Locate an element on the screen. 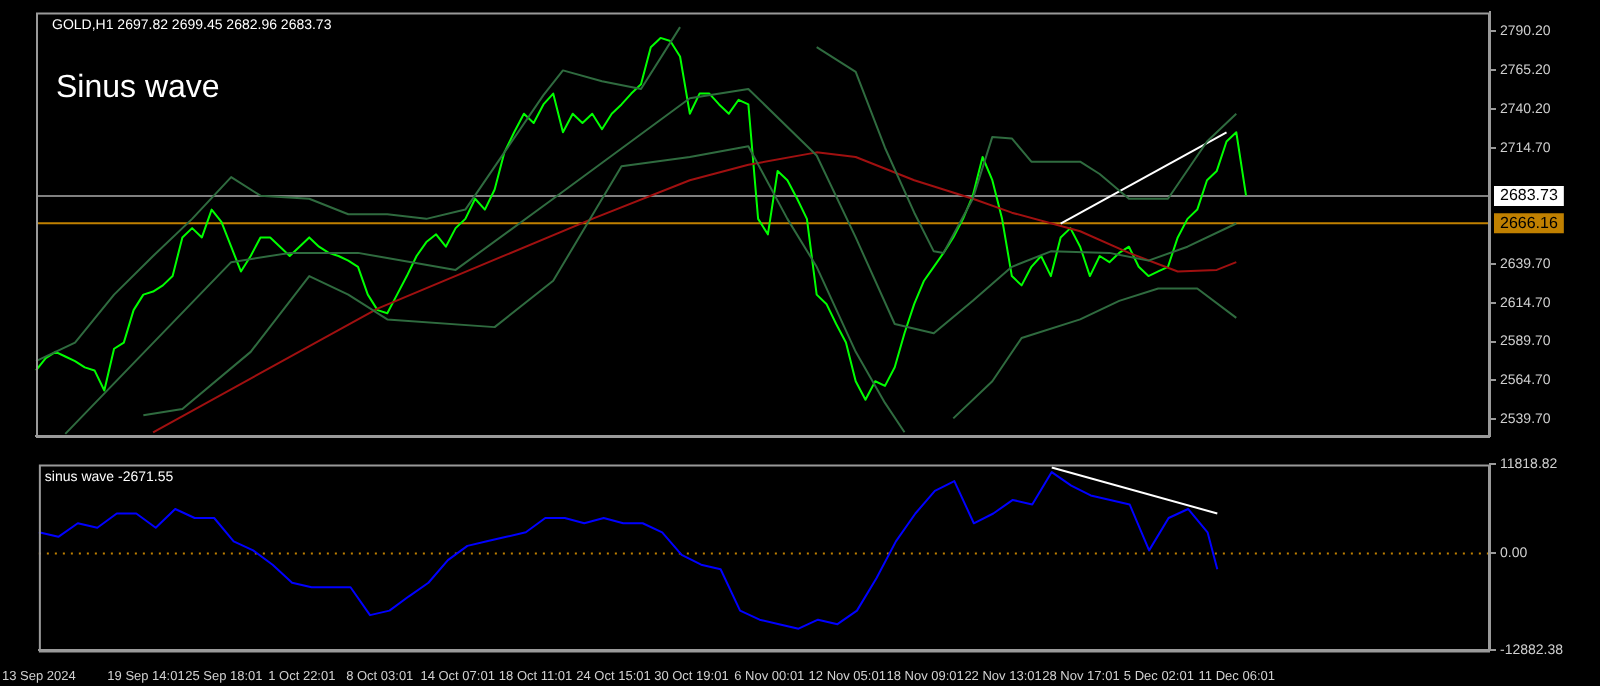  ref-line-label: 2666.16 is located at coordinates (1529, 222).